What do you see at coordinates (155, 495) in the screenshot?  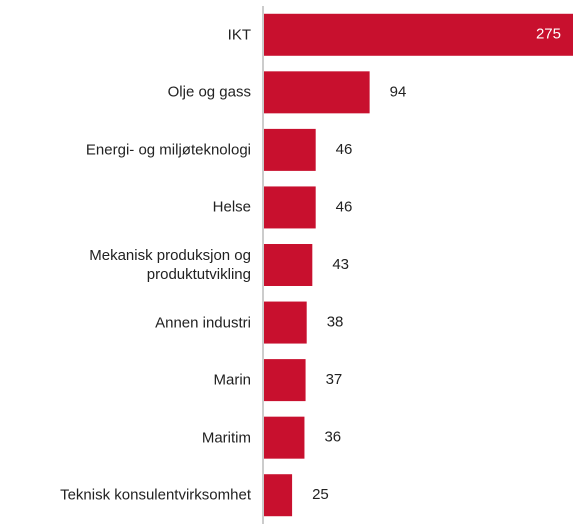 I see `category-label: Teknisk konsulentvirksomhet` at bounding box center [155, 495].